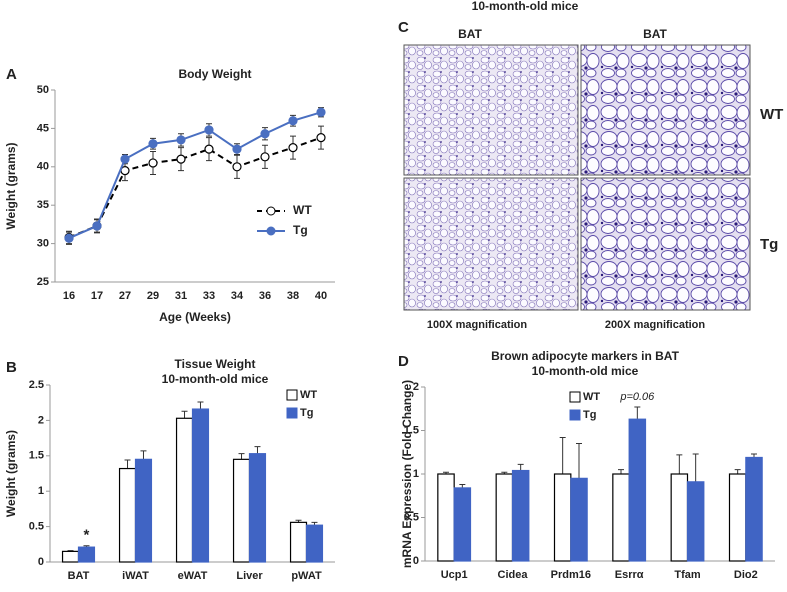  What do you see at coordinates (215, 364) in the screenshot?
I see `chart-title: Tissue Weight` at bounding box center [215, 364].